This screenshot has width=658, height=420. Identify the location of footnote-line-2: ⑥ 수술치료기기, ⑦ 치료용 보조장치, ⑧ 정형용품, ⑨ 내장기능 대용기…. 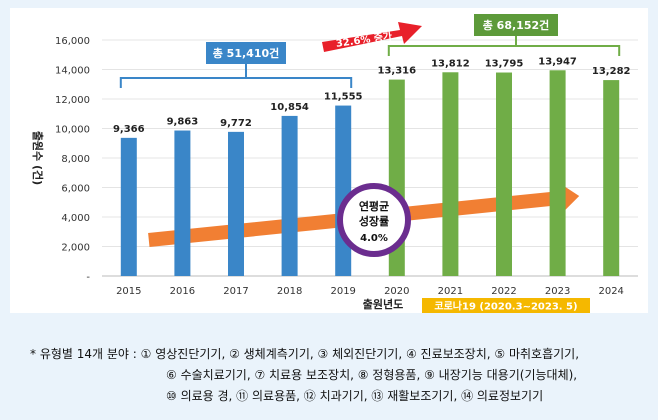
(372, 375).